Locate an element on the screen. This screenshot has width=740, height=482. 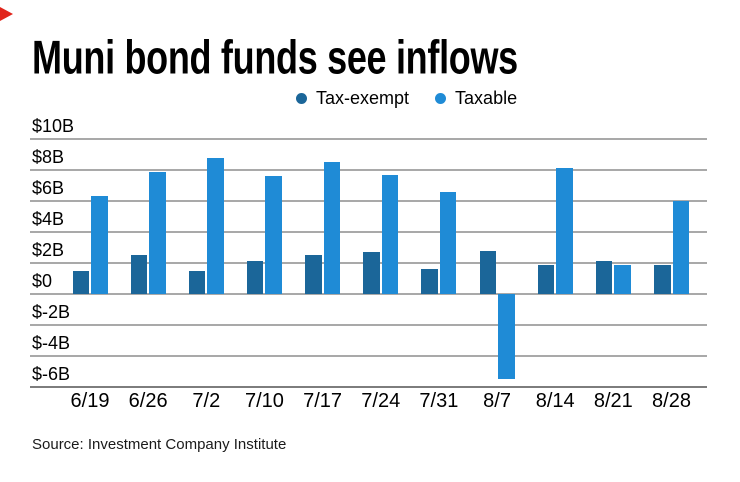
y-tick-label: $6B is located at coordinates (48, 188).